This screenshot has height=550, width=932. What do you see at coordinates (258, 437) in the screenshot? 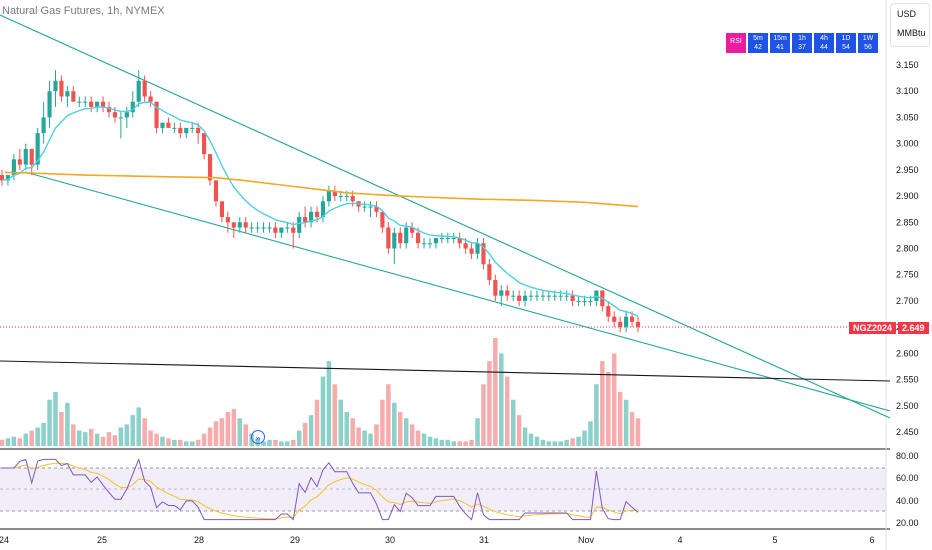
I see `replay-icon: »` at bounding box center [258, 437].